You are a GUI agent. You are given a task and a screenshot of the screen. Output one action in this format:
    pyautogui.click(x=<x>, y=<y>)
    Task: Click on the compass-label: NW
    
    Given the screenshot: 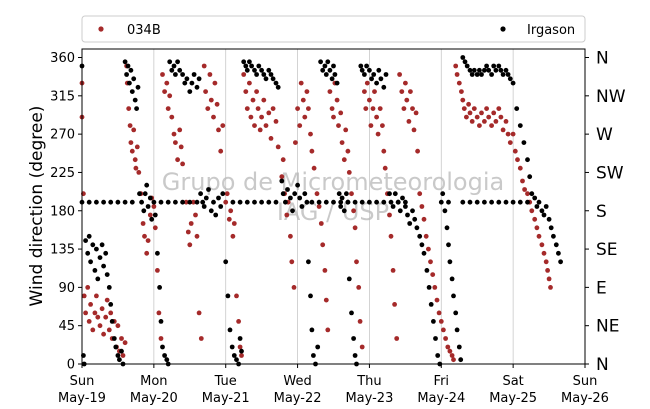 What is the action you would take?
    pyautogui.click(x=611, y=97)
    